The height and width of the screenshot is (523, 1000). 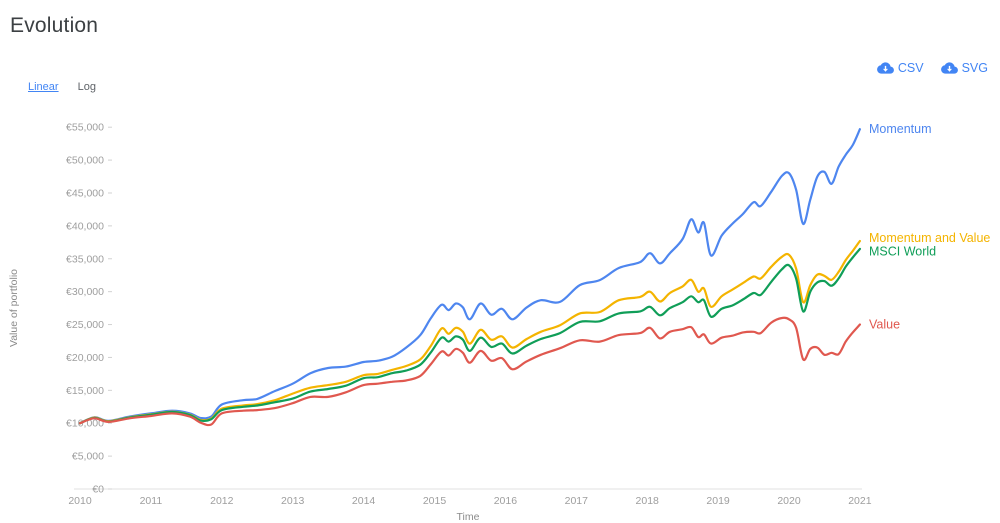 I want to click on x-tick-label: 2019, so click(x=718, y=501).